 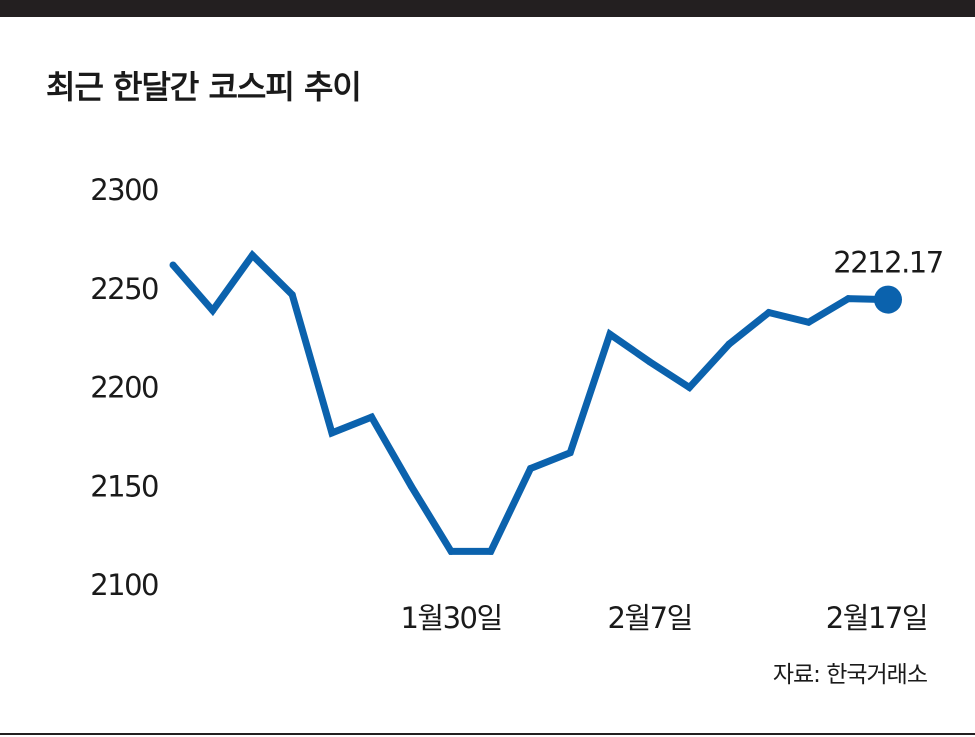 I want to click on y-axis: 2300 2250 2200 2150 2100, so click(x=124, y=387).